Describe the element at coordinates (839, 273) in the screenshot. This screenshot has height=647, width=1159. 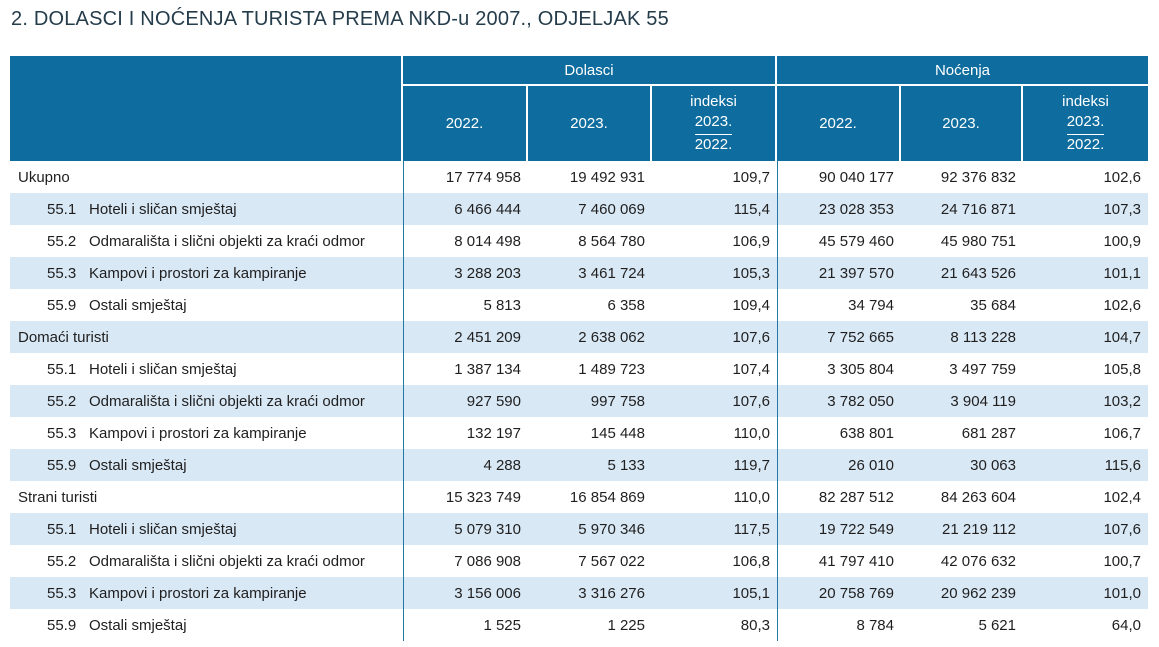
I see `value-cell: 21 397 570` at that location.